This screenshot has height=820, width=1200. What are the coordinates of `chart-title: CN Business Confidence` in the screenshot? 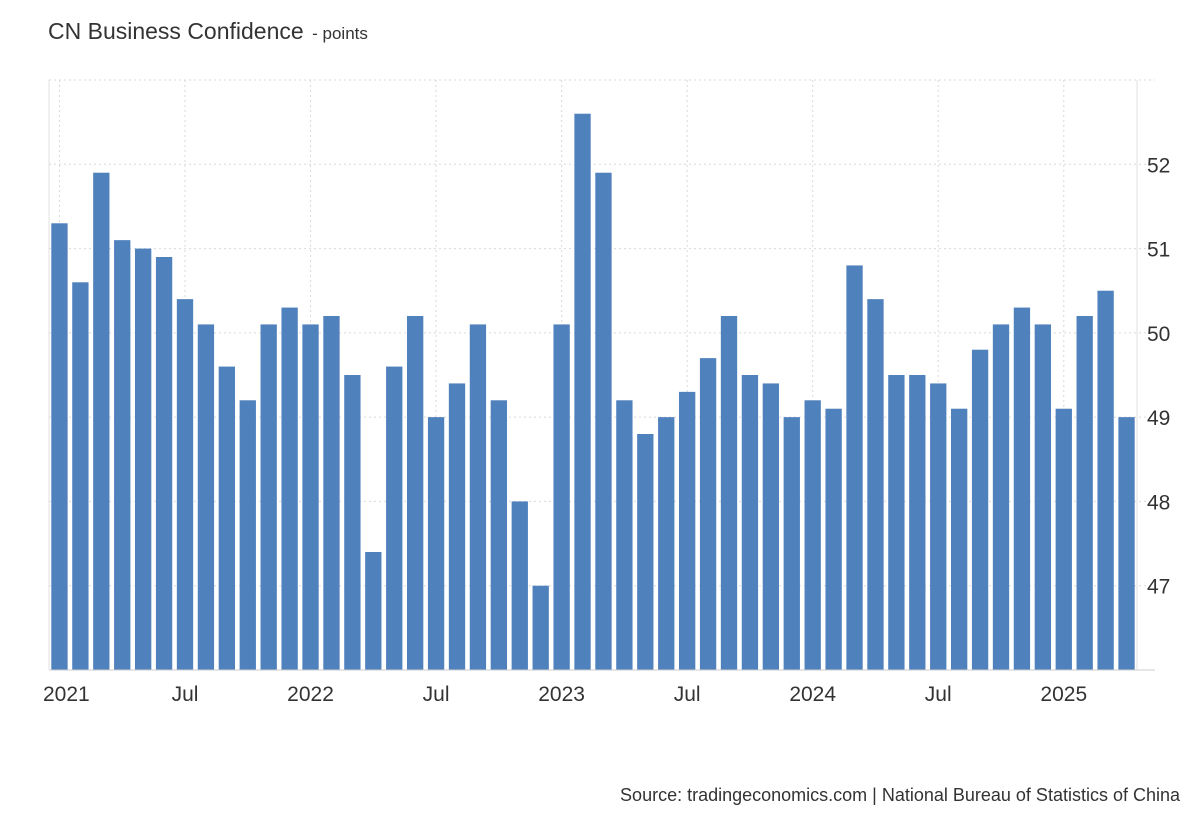 It's located at (176, 31).